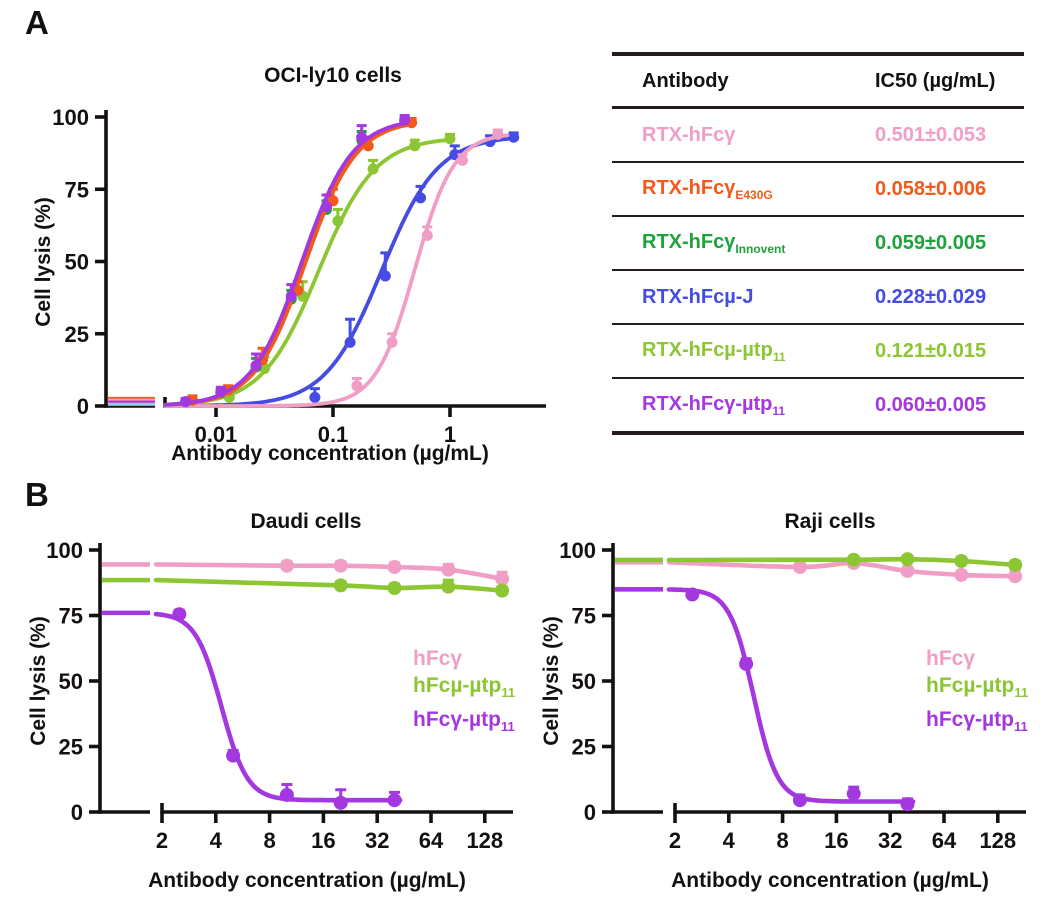  I want to click on antibody-name: RTX-hFcγ-µtp11, so click(714, 405).